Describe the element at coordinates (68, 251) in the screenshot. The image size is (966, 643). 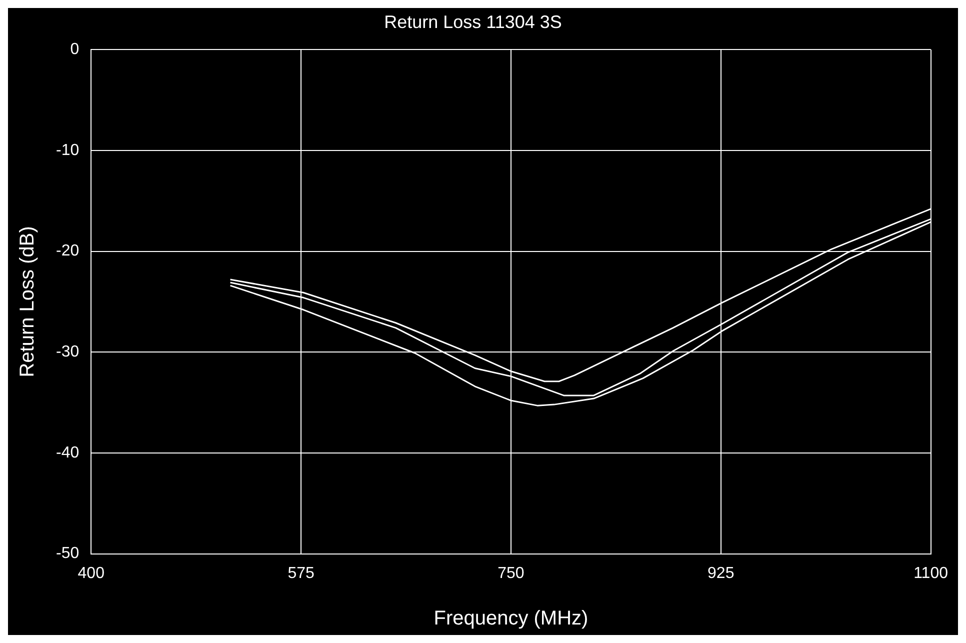
I see `y-tick-label: -20` at that location.